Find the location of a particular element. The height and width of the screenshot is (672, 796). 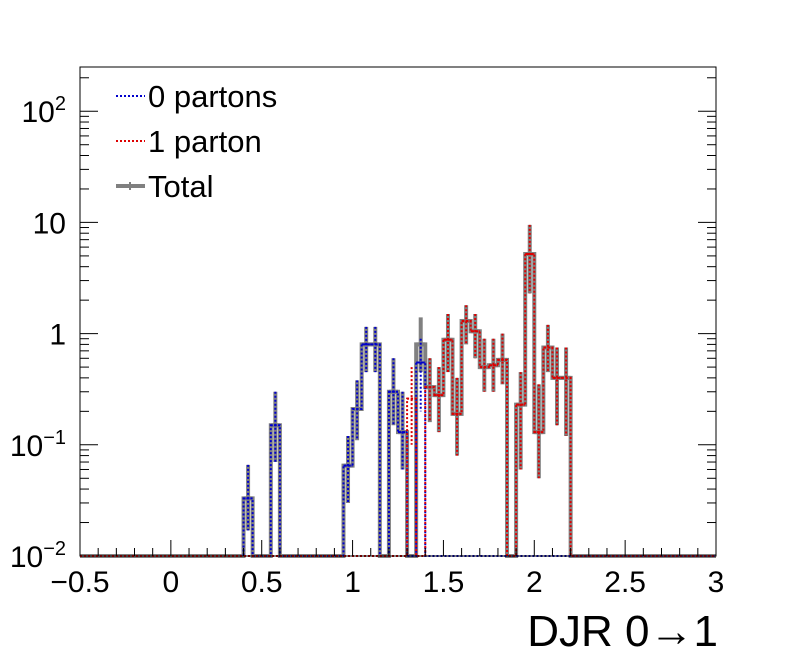

x-tick-label: 0.5 is located at coordinates (262, 582).